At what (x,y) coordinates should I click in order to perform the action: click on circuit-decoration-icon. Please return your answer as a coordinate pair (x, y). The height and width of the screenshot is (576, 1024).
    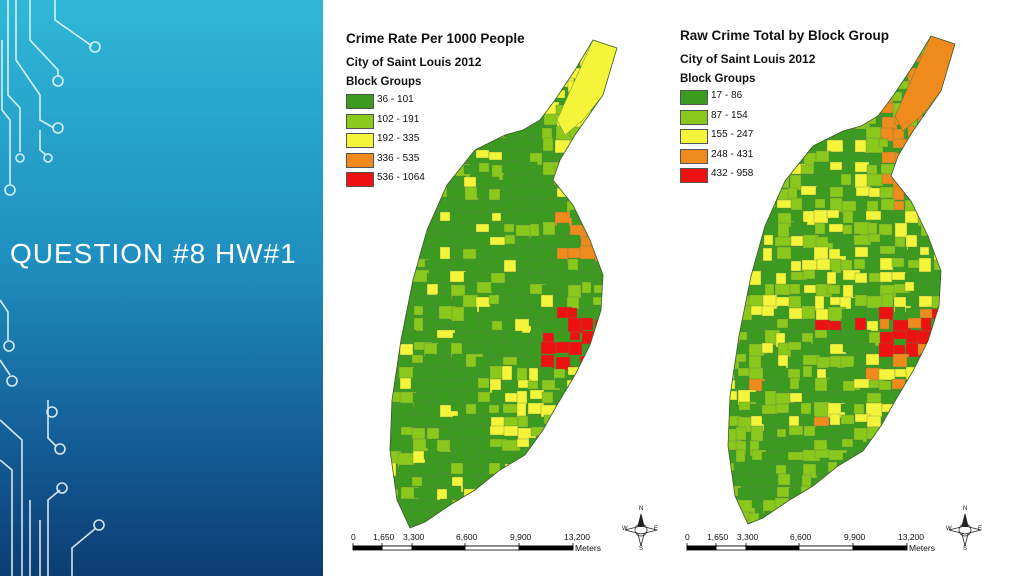
    Looking at the image, I should click on (52, 288).